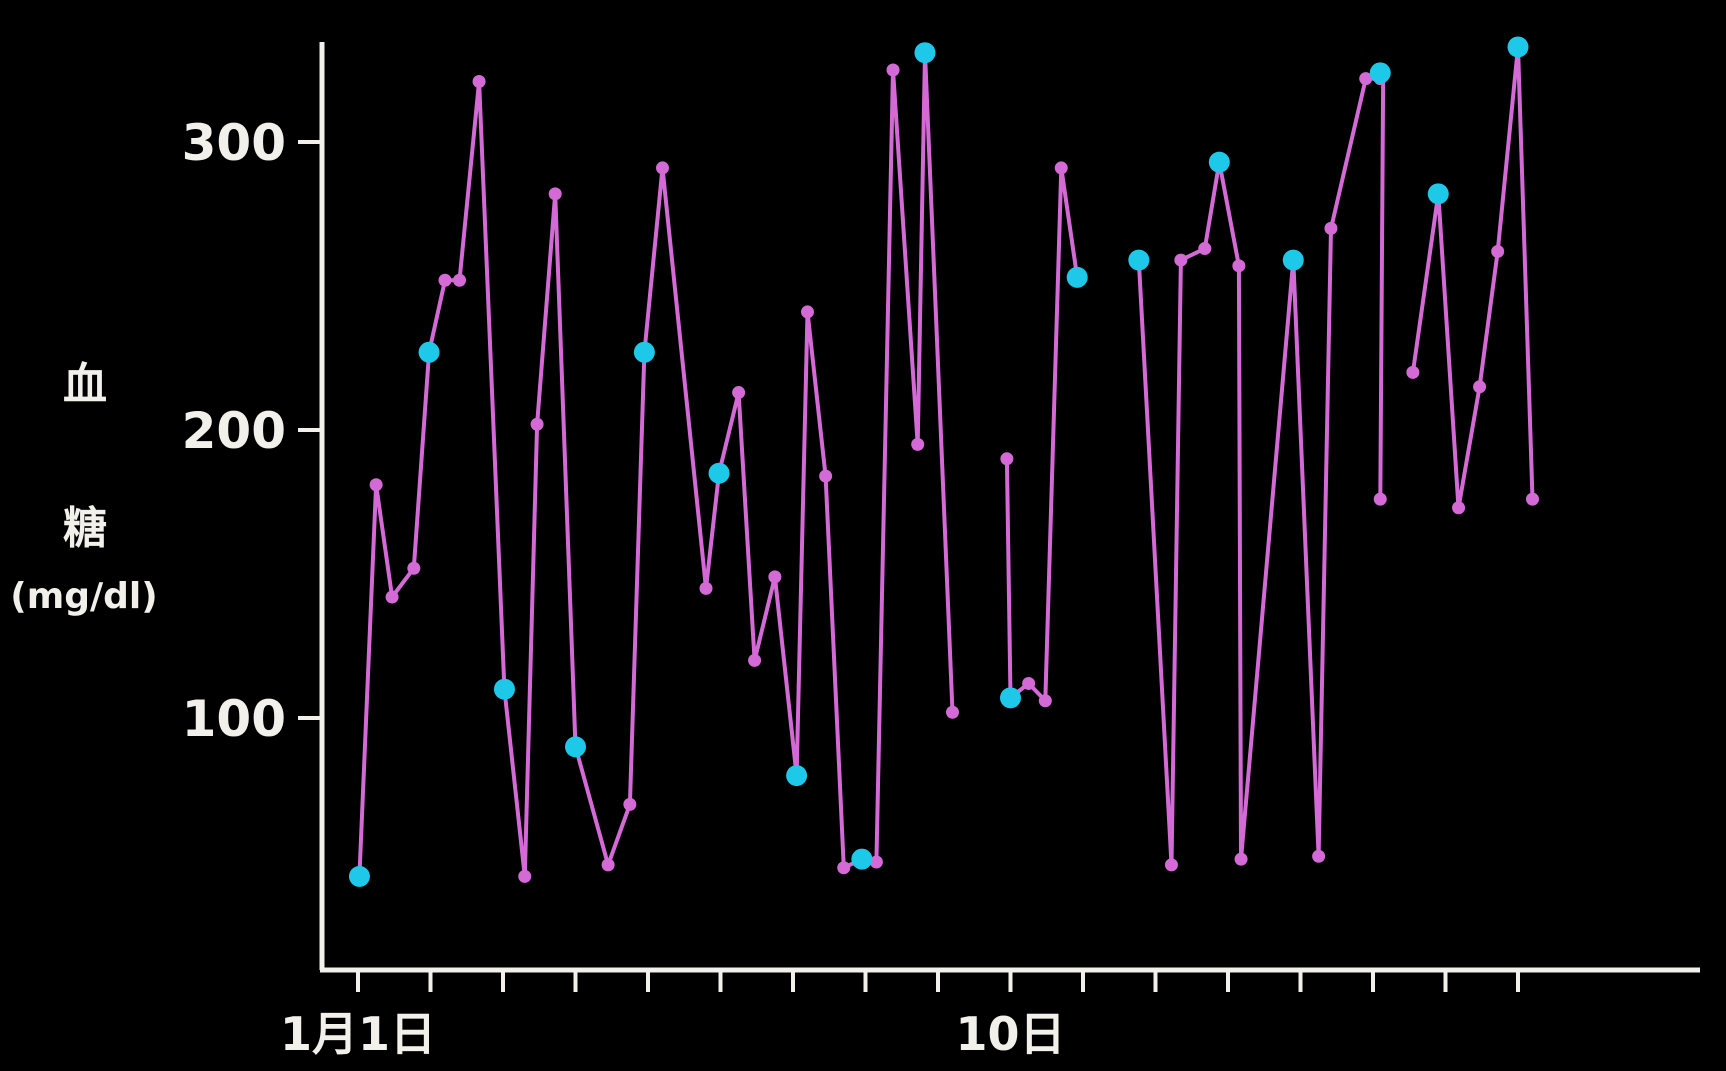 Image resolution: width=1726 pixels, height=1071 pixels. What do you see at coordinates (1010, 1034) in the screenshot?
I see `x-tick-label-1: 10日` at bounding box center [1010, 1034].